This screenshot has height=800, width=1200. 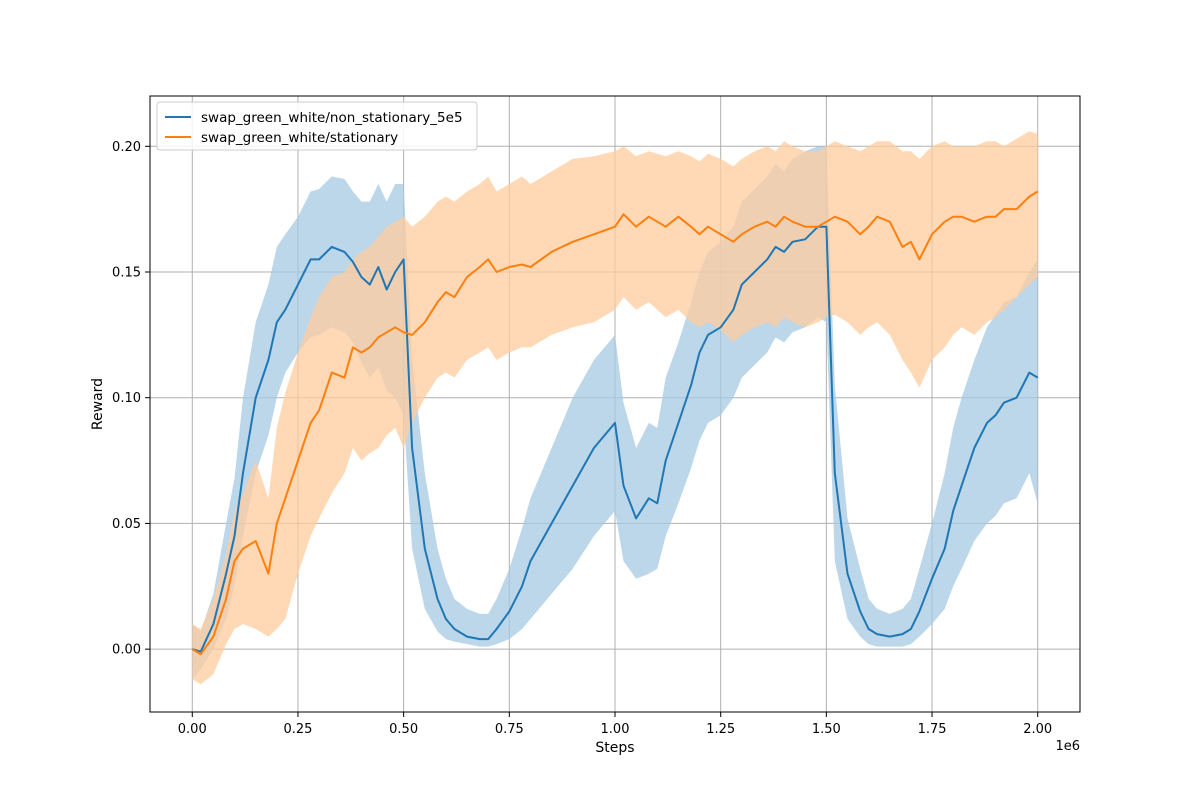 What do you see at coordinates (509, 729) in the screenshot?
I see `x-tick-label: 0.75` at bounding box center [509, 729].